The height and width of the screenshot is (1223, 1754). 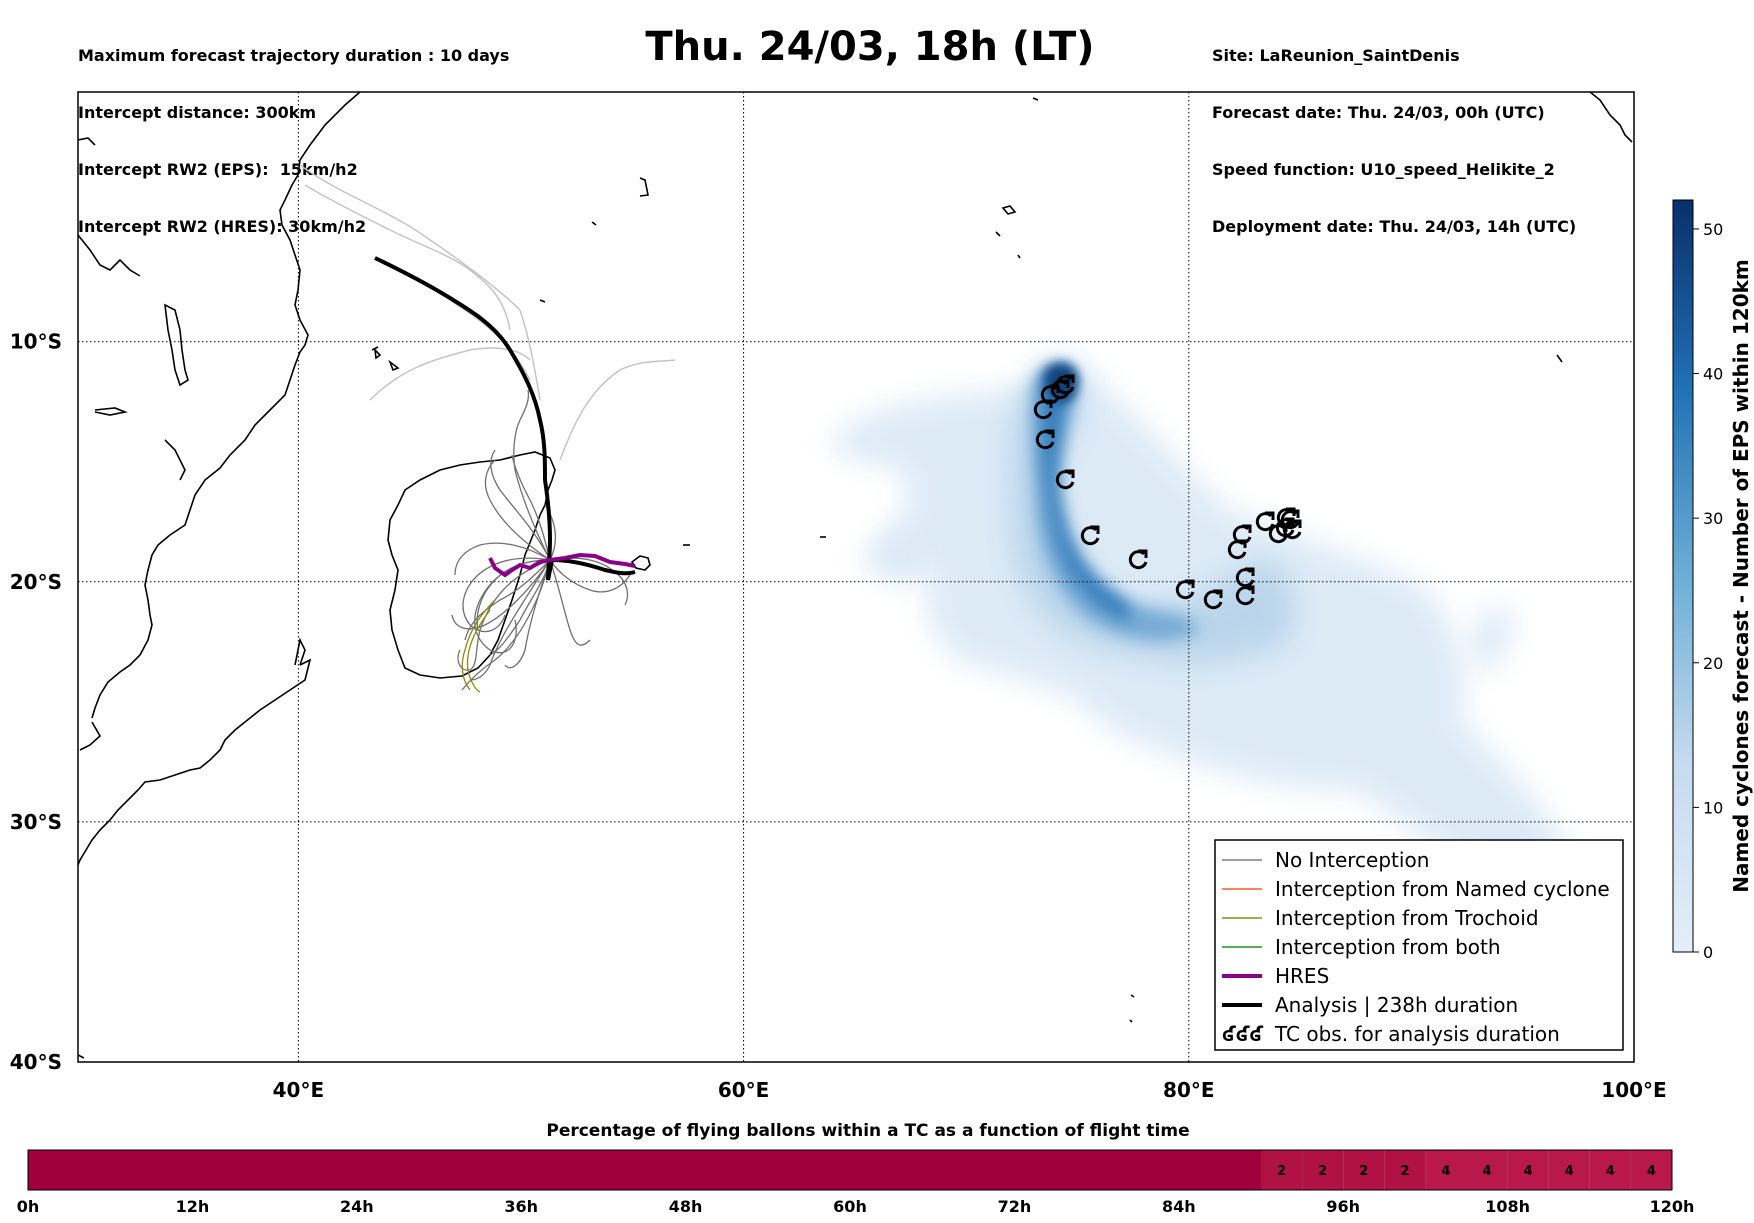 What do you see at coordinates (850, 1206) in the screenshot?
I see `timeline-tick-label: 60h` at bounding box center [850, 1206].